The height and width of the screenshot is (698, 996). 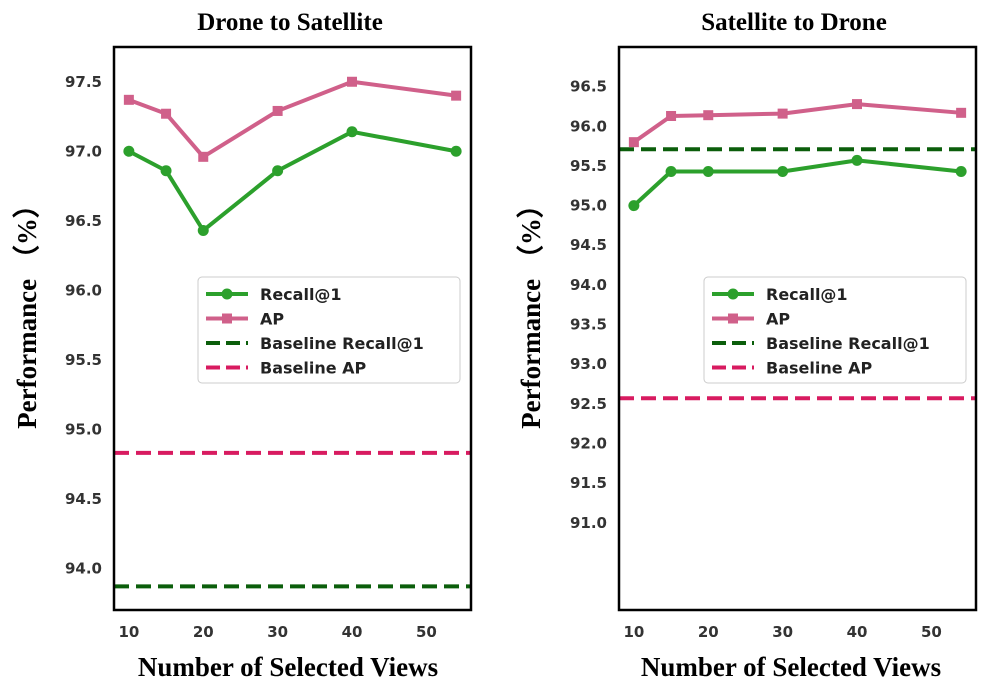 What do you see at coordinates (588, 483) in the screenshot?
I see `y-tick-label: 91.5` at bounding box center [588, 483].